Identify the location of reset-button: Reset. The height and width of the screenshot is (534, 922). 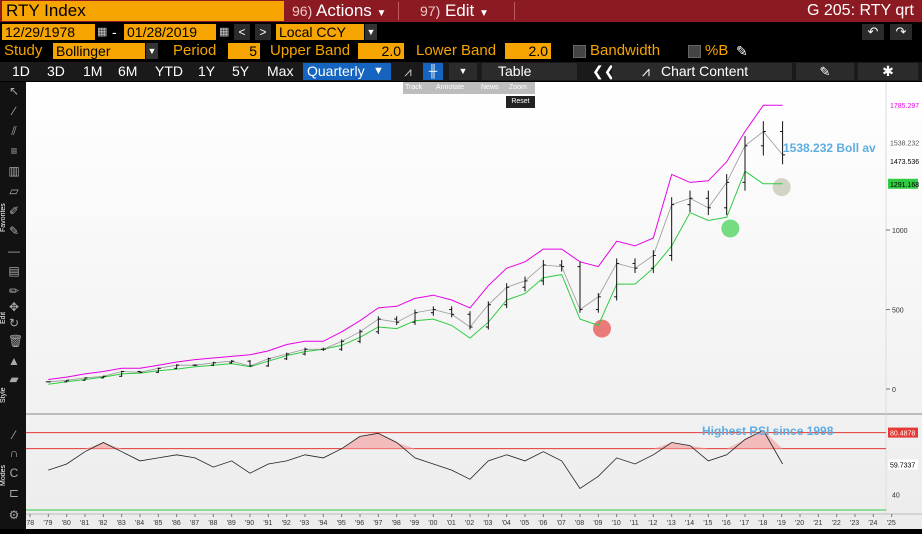
(520, 102).